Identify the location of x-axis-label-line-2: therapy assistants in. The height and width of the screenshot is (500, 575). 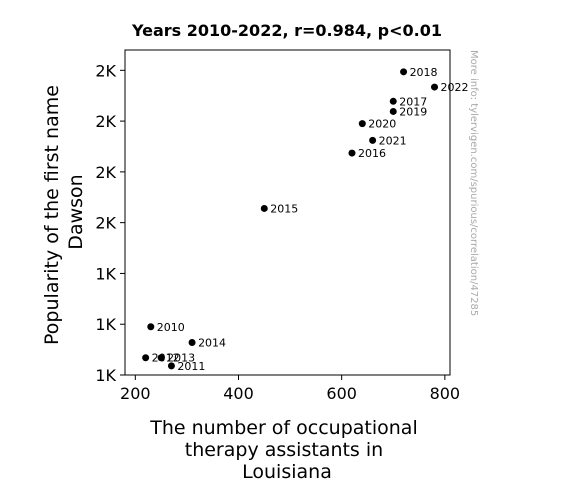
(284, 450).